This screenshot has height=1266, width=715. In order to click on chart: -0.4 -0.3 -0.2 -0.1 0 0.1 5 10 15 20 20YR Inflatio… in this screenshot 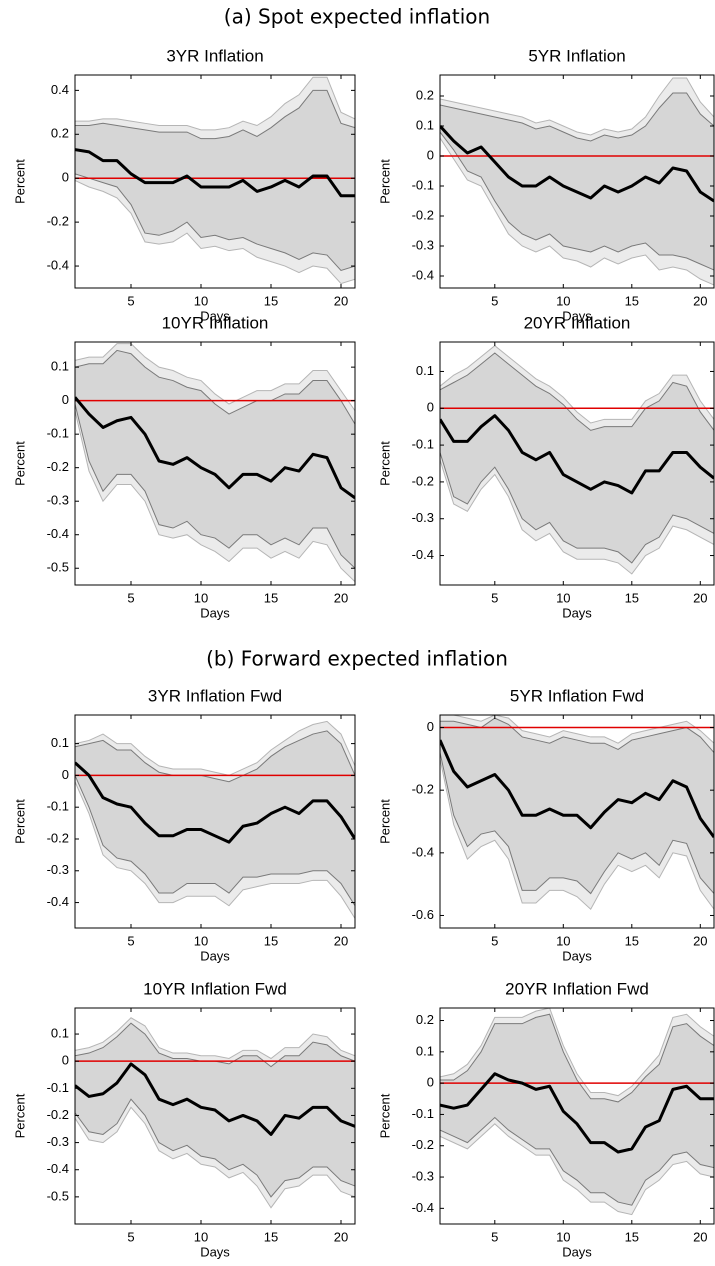, I will do `click(546, 466)`.